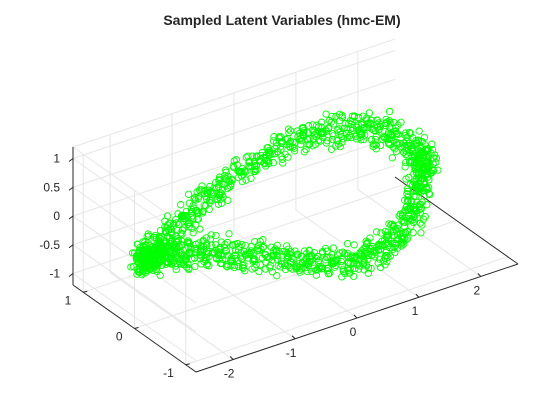  Describe the element at coordinates (56, 159) in the screenshot. I see `z-tick-label: 1` at that location.